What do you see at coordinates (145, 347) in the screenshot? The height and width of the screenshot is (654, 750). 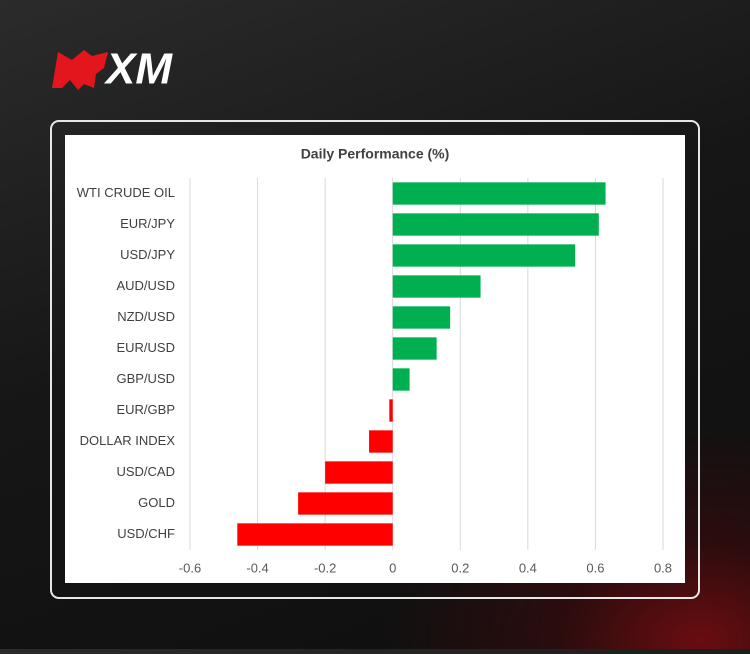 I see `y-tick-label: EUR/USD` at bounding box center [145, 347].